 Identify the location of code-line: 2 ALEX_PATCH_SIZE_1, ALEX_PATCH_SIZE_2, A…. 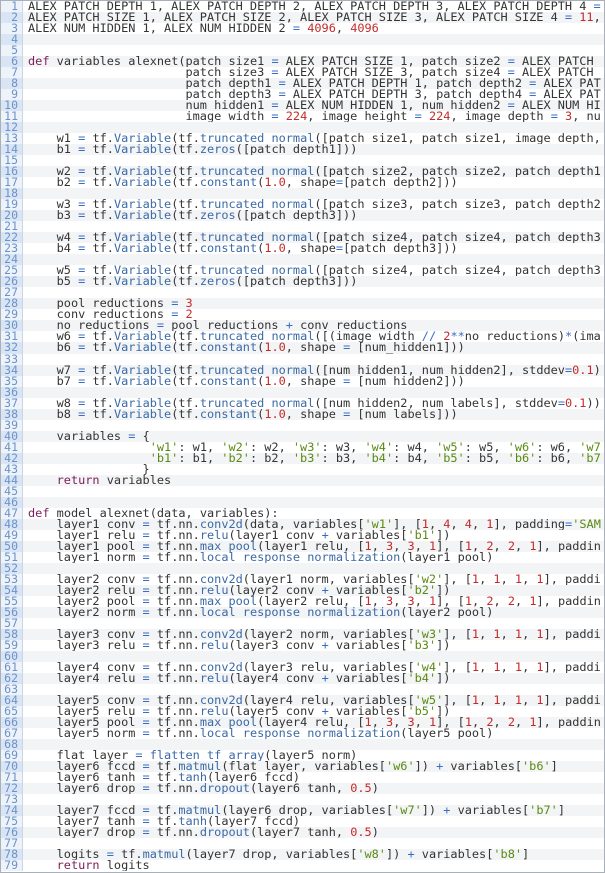
(302, 17).